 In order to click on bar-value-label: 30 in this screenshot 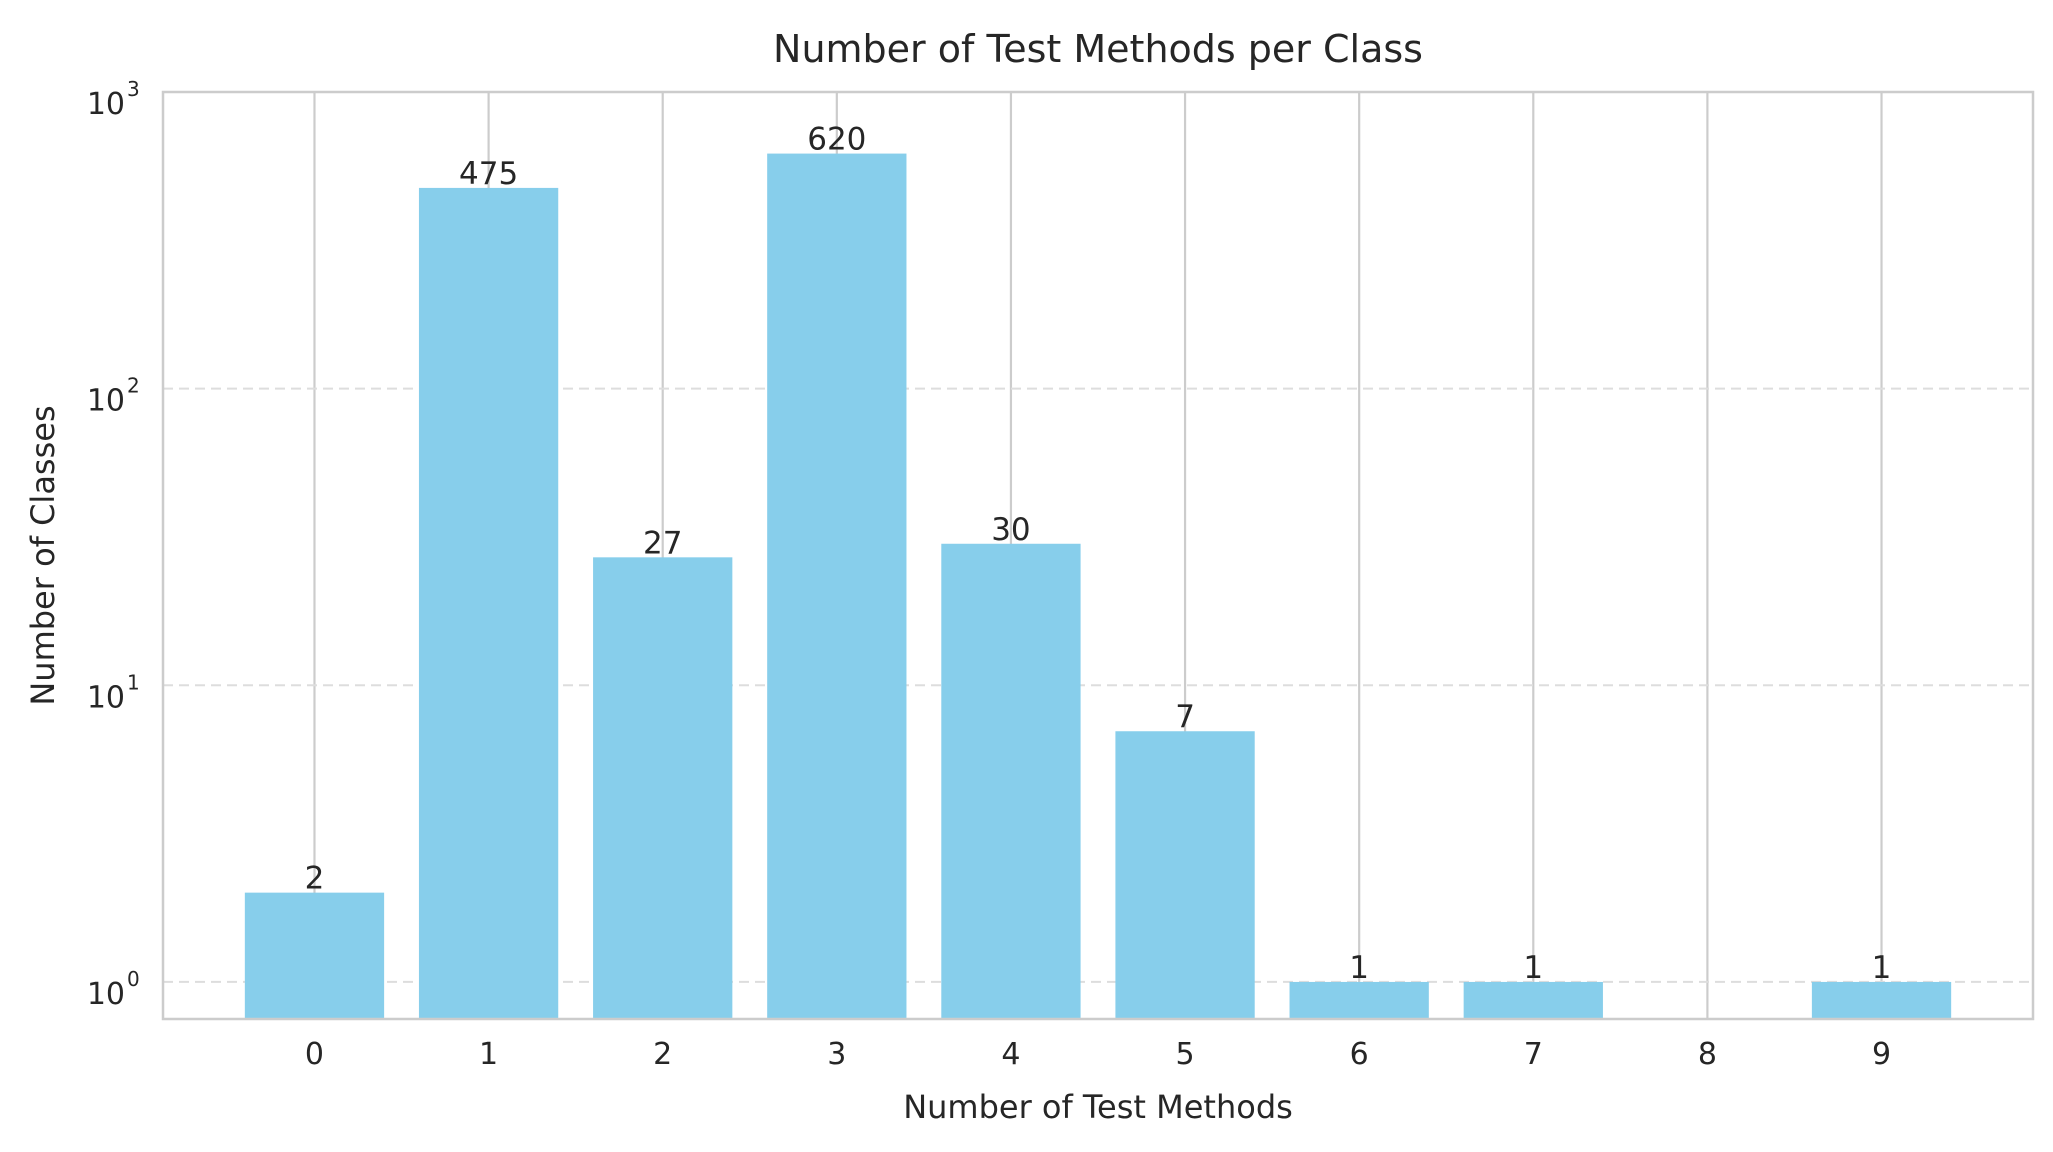, I will do `click(1010, 530)`.